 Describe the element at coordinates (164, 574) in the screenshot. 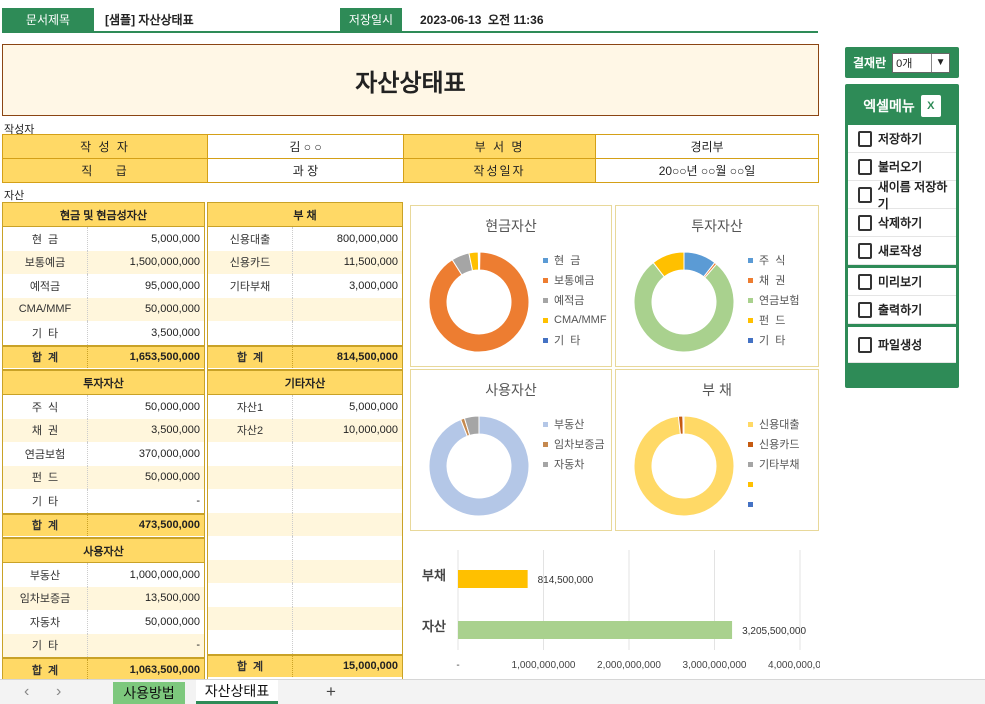

I see `row-amount: 1,000,000,000` at that location.